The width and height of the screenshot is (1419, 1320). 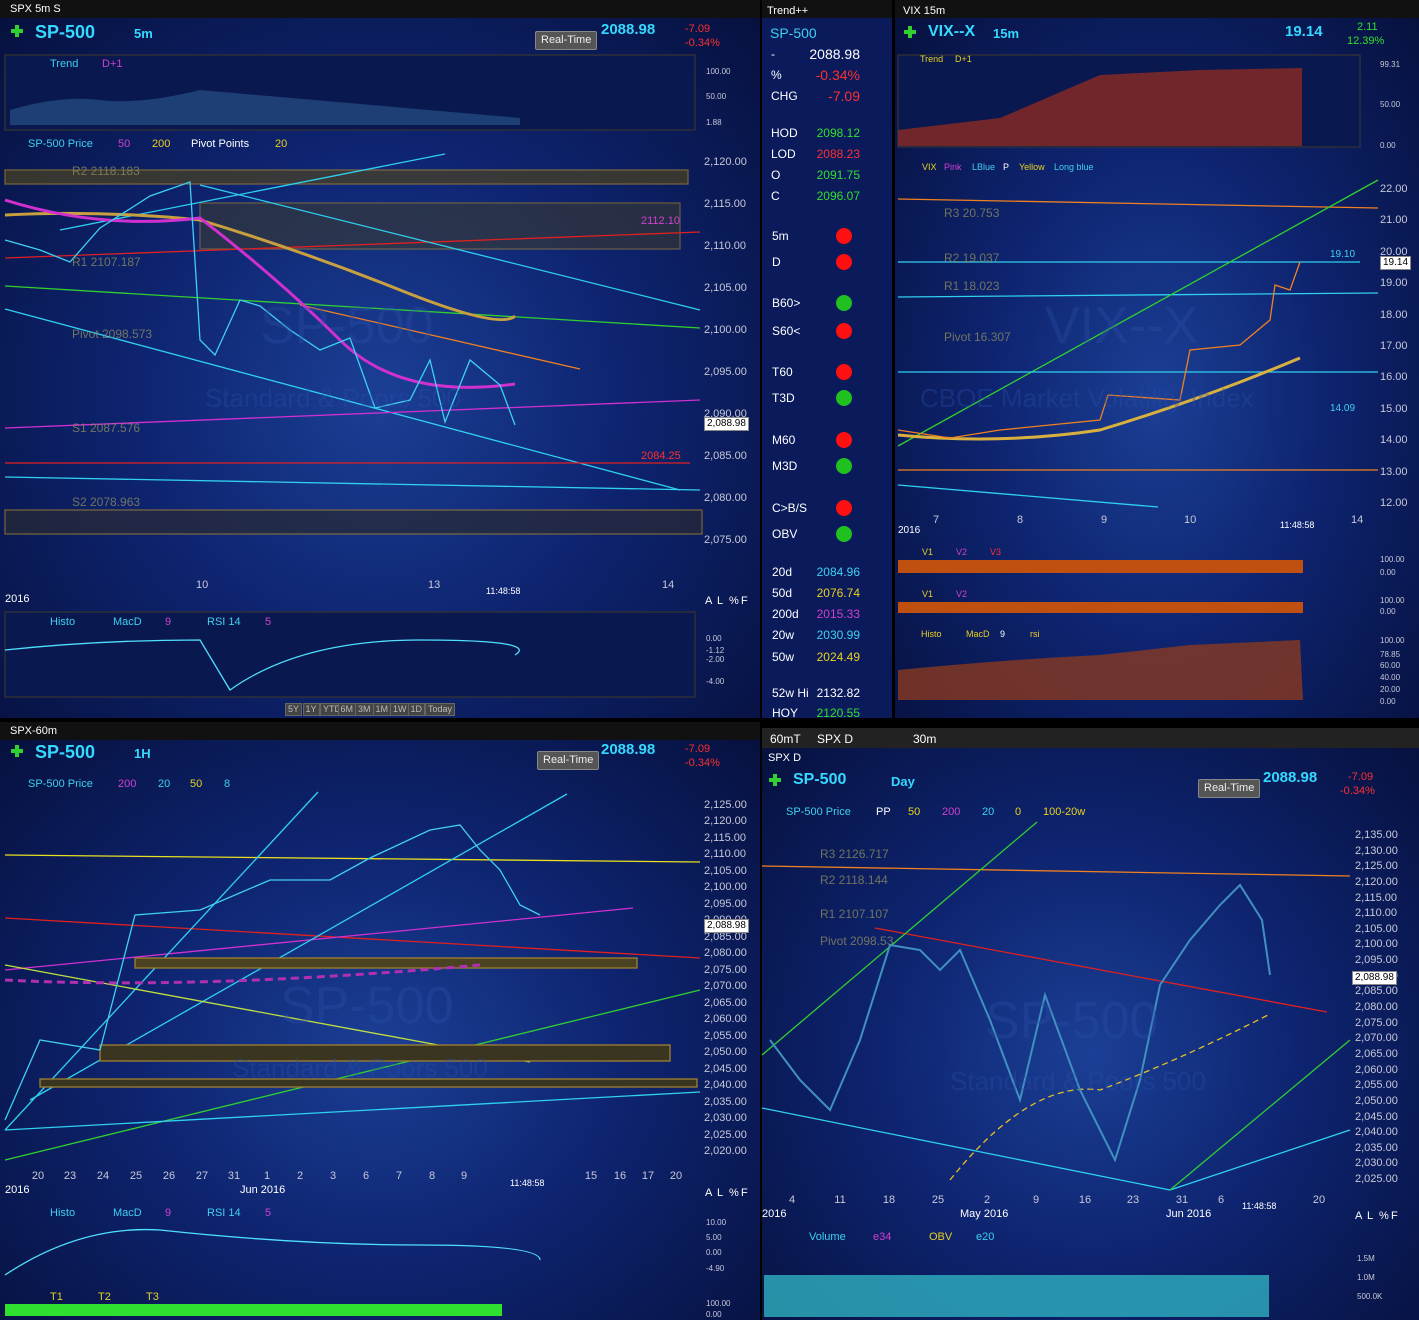 I want to click on study-name: LBlue, so click(x=984, y=167).